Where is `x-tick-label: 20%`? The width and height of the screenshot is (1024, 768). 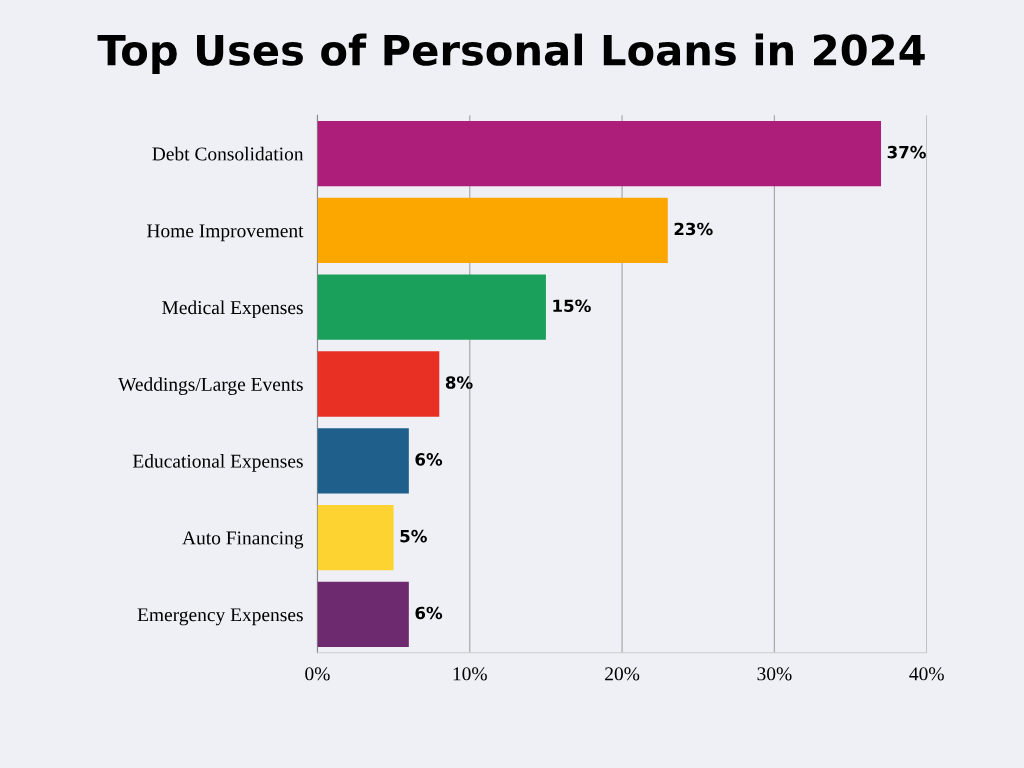
x-tick-label: 20% is located at coordinates (622, 674).